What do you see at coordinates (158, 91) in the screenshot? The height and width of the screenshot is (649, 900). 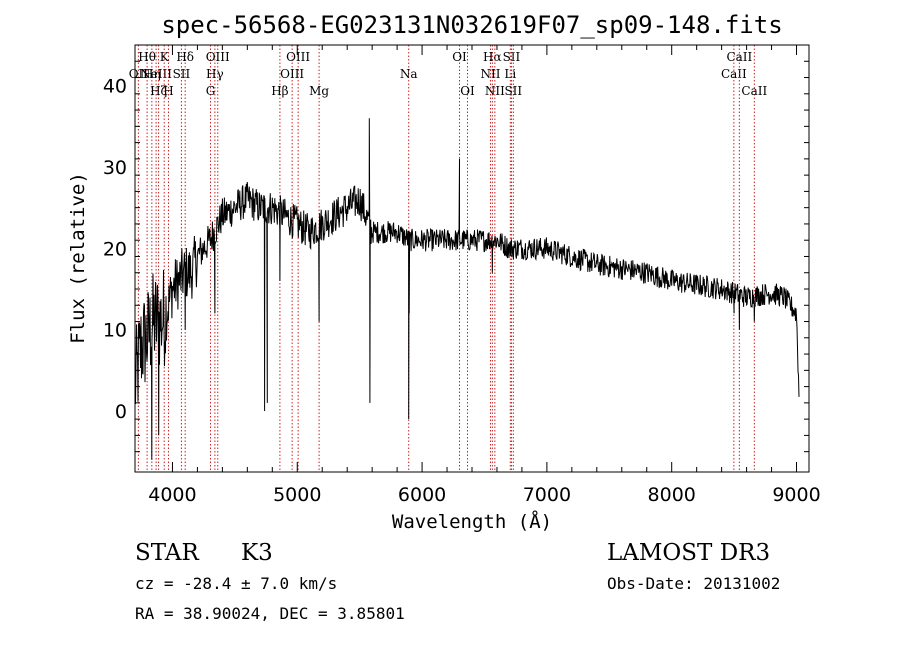 I see `line-marker-label: Hζ` at bounding box center [158, 91].